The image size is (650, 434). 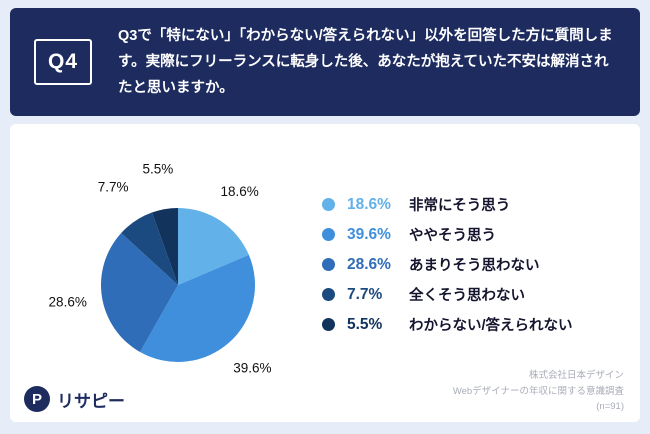 I want to click on pie-slice-percent-label: 18.6%, so click(x=239, y=191).